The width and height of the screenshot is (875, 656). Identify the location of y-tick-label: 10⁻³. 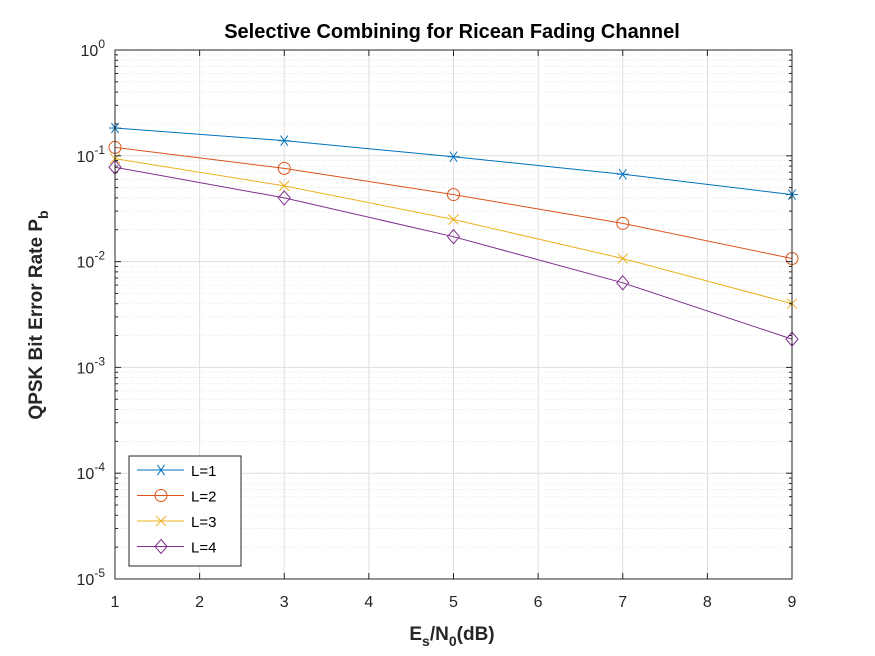
(91, 365).